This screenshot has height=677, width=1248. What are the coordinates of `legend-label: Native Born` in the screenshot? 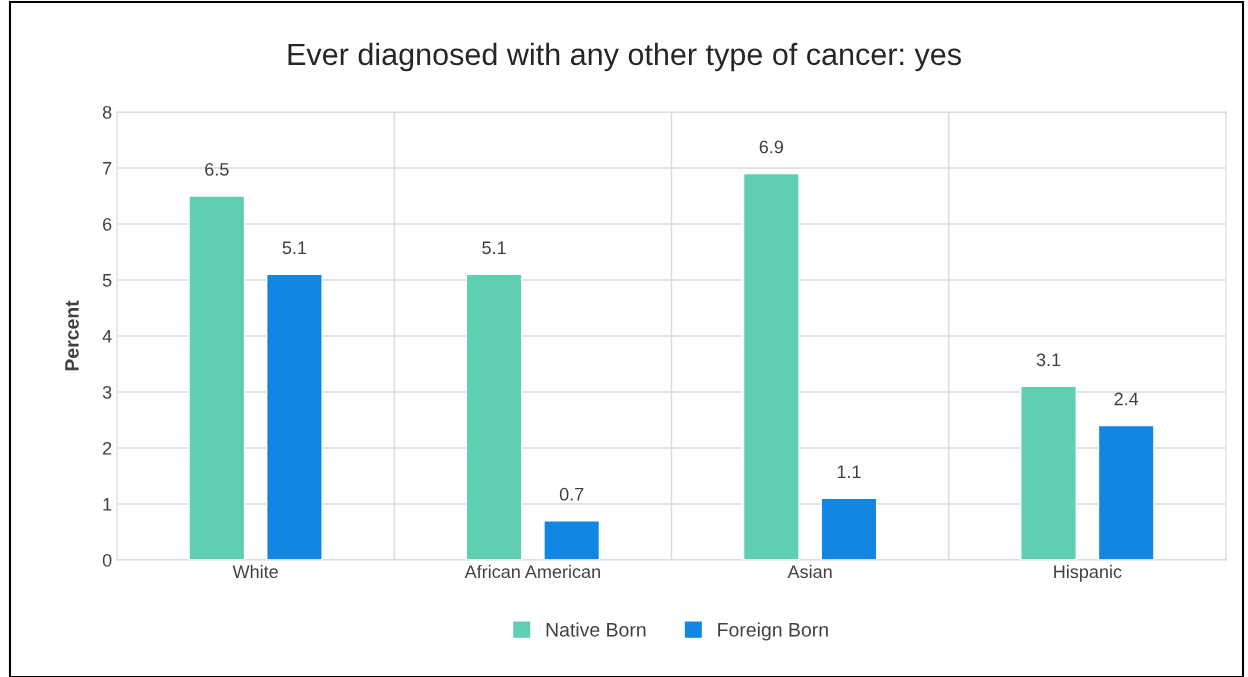 It's located at (596, 629).